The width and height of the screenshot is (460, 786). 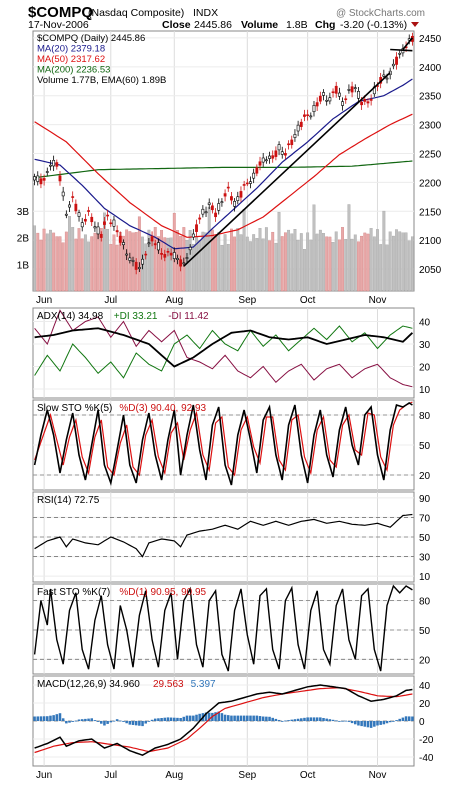 What do you see at coordinates (430, 241) in the screenshot?
I see `price-tick-label: 2100` at bounding box center [430, 241].